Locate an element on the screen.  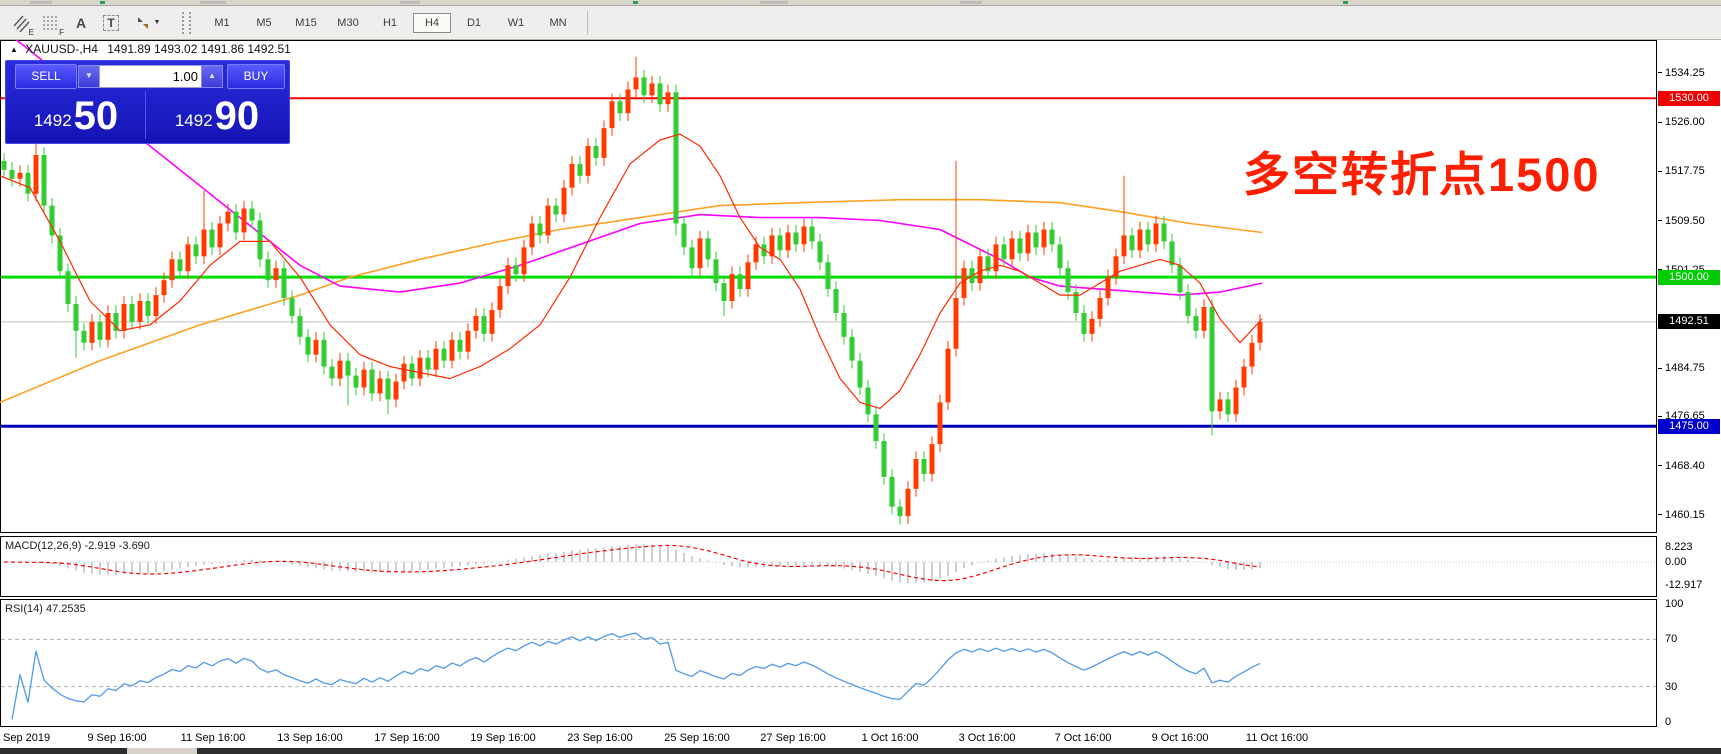
text-label-tool-icon: T is located at coordinates (111, 23).